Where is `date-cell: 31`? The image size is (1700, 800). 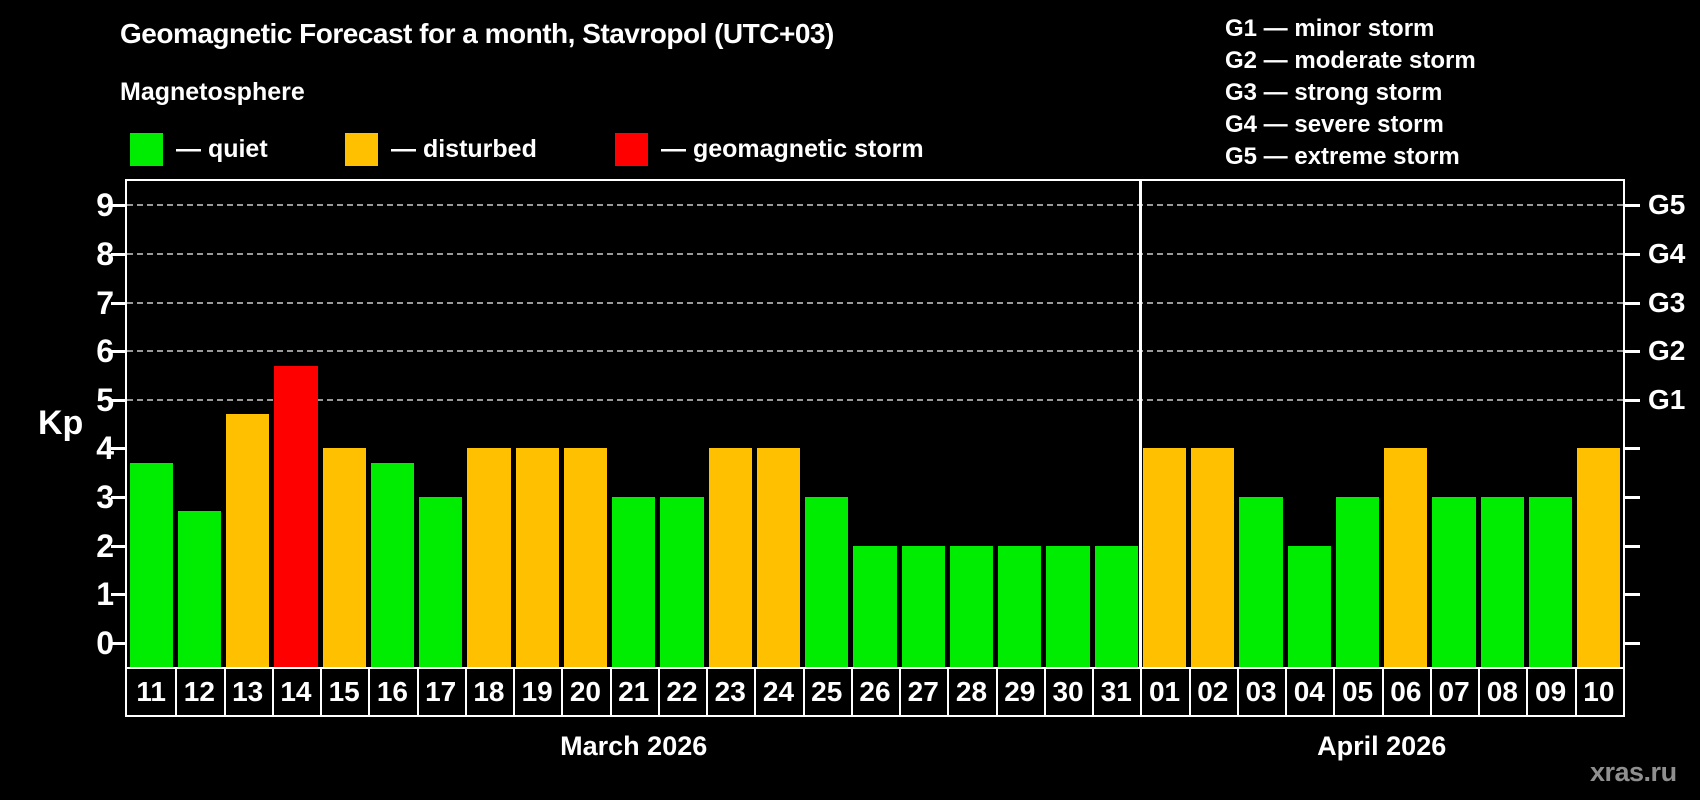
date-cell: 31 is located at coordinates (1117, 692).